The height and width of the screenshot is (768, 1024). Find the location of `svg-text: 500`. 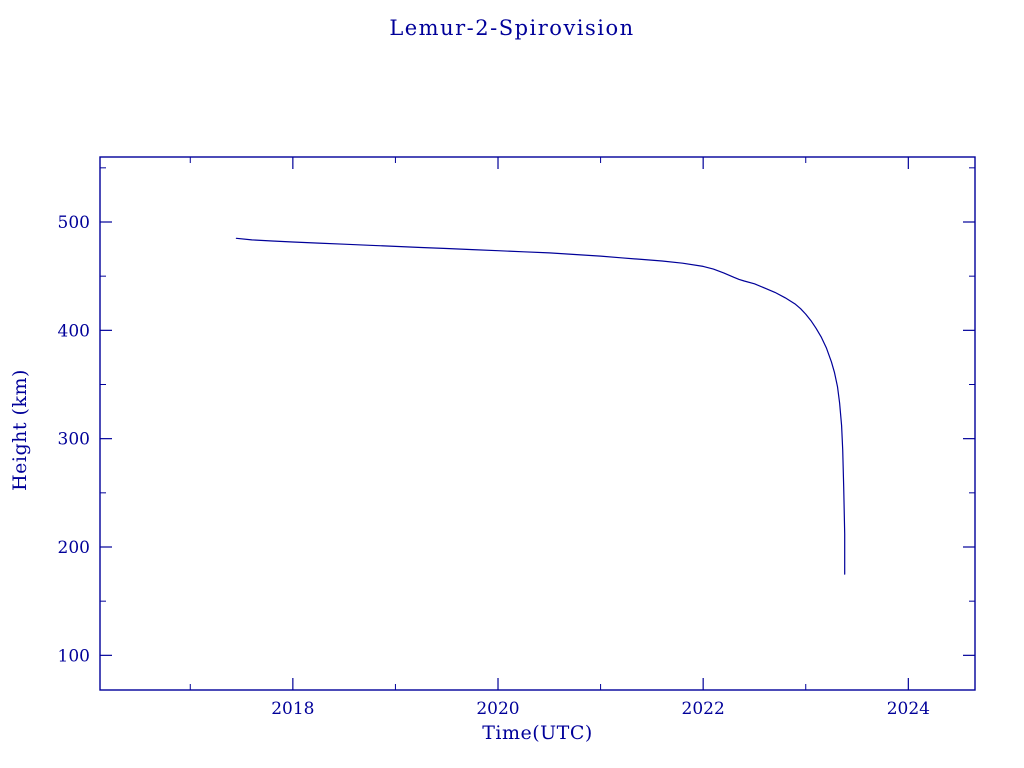

svg-text: 500 is located at coordinates (74, 223).